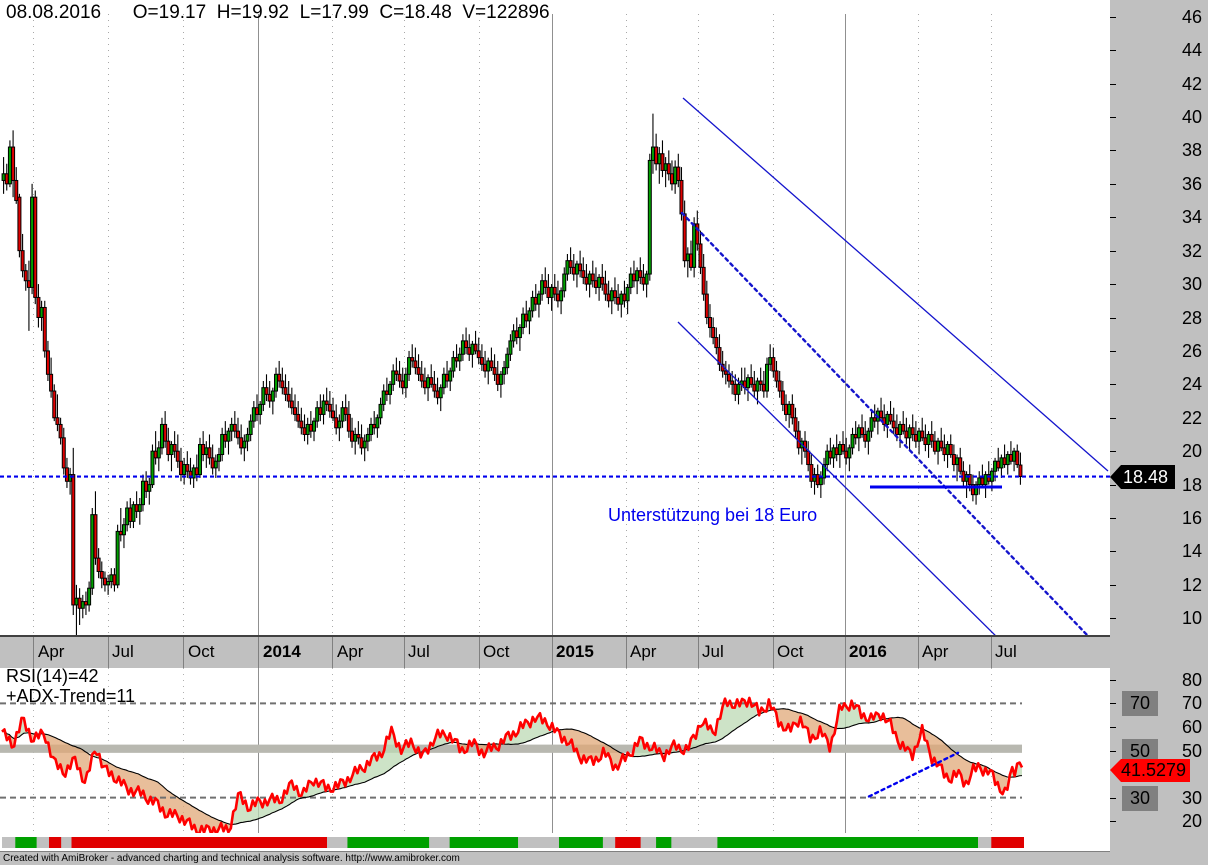 The width and height of the screenshot is (1208, 865). I want to click on price-axis-tick-label: 42, so click(1191, 83).